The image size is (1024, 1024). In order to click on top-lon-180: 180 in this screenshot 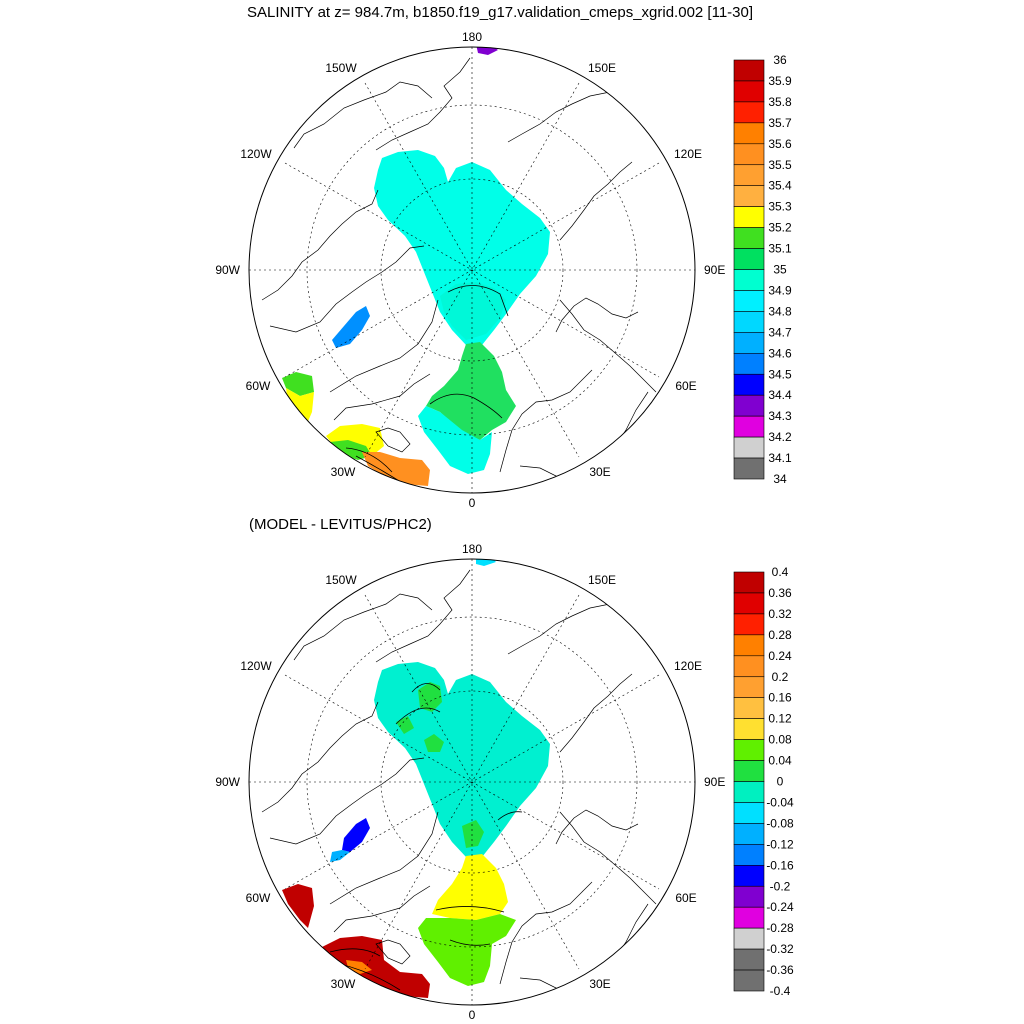, I will do `click(472, 37)`.